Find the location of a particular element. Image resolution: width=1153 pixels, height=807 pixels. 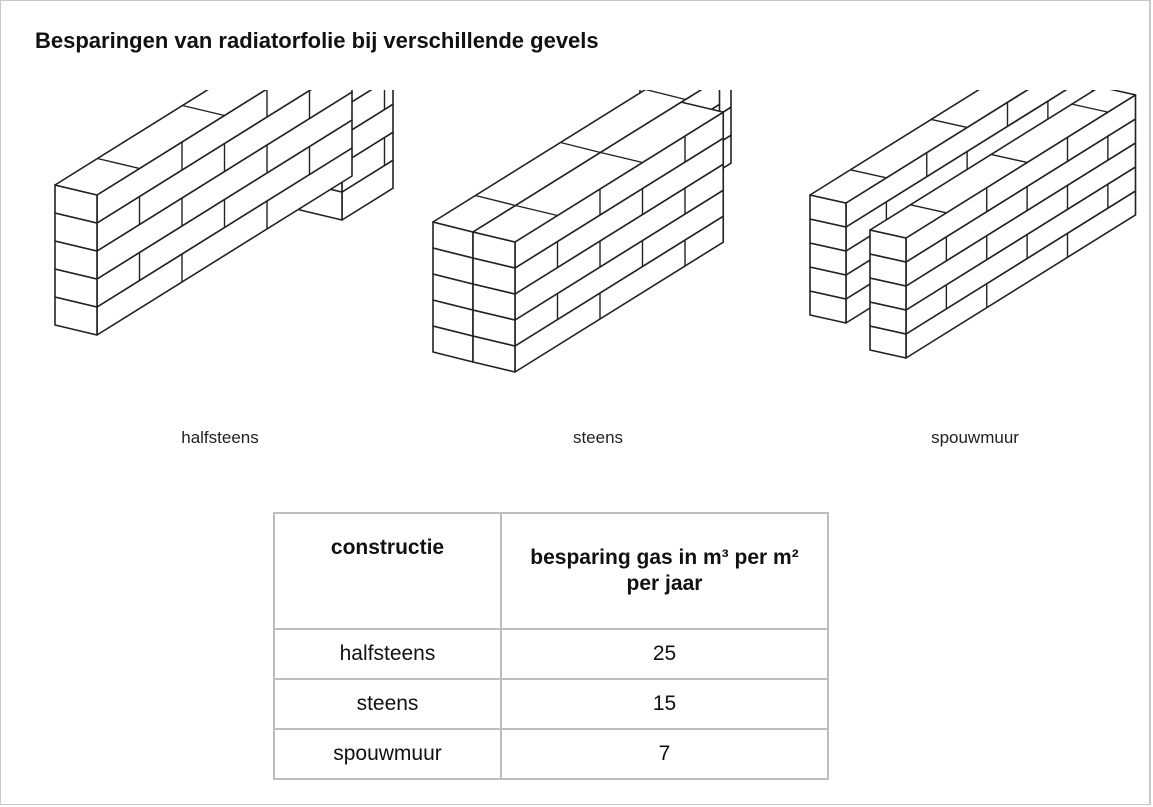

row: steens 15 is located at coordinates (551, 704).